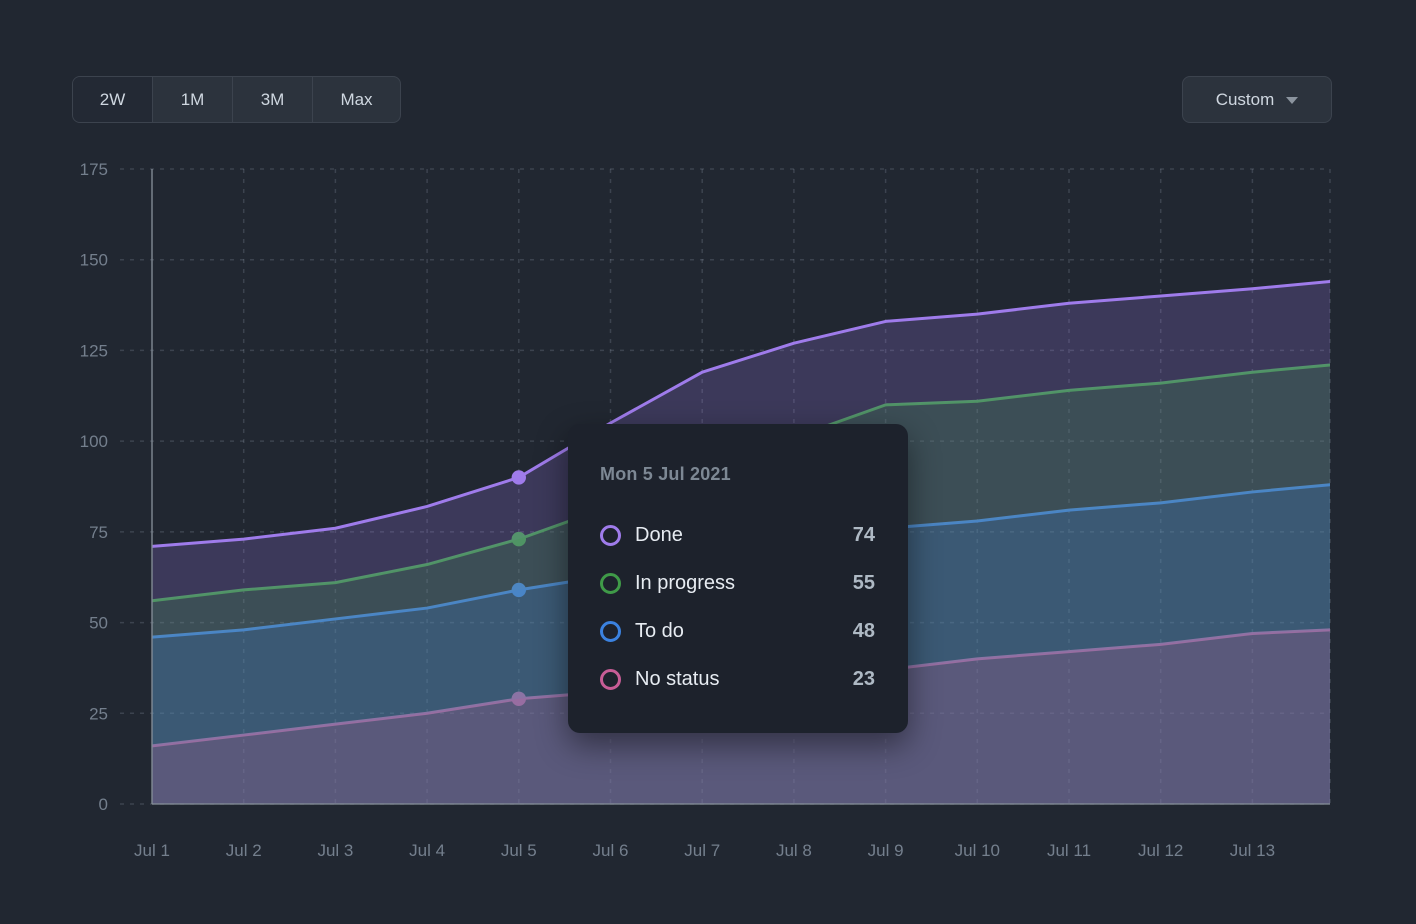  What do you see at coordinates (737, 679) in the screenshot?
I see `tooltip-row-no-status: No status 23` at bounding box center [737, 679].